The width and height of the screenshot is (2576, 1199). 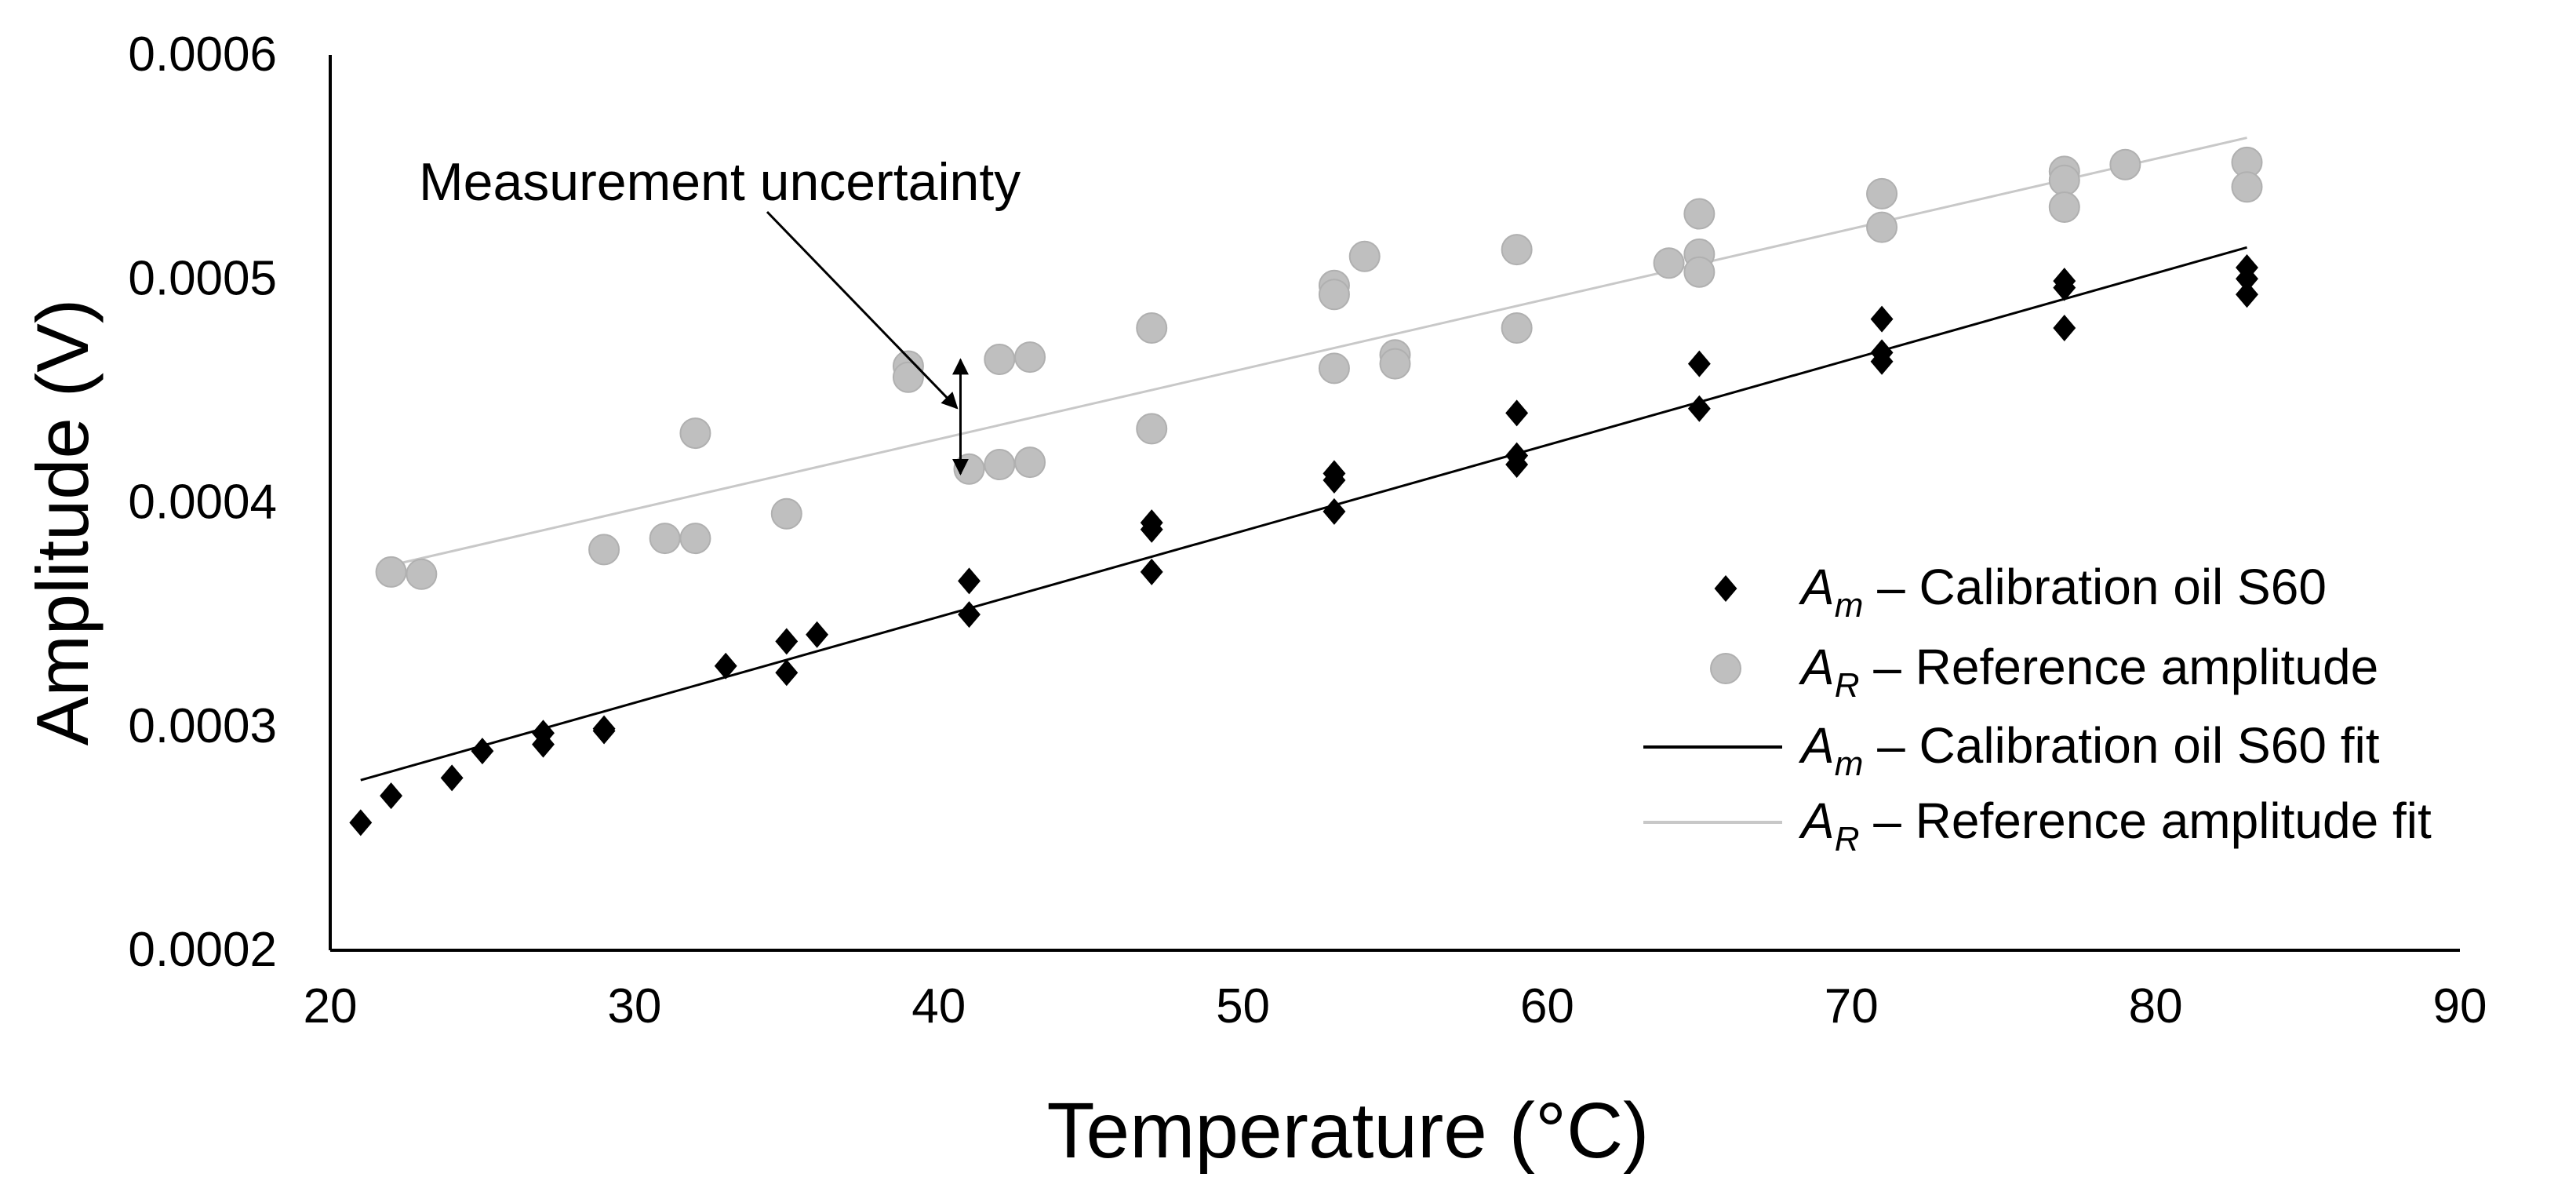 I want to click on legend-calibration-oil-fit-label: Am – Calibration oil S60 fit, so click(x=2089, y=750).